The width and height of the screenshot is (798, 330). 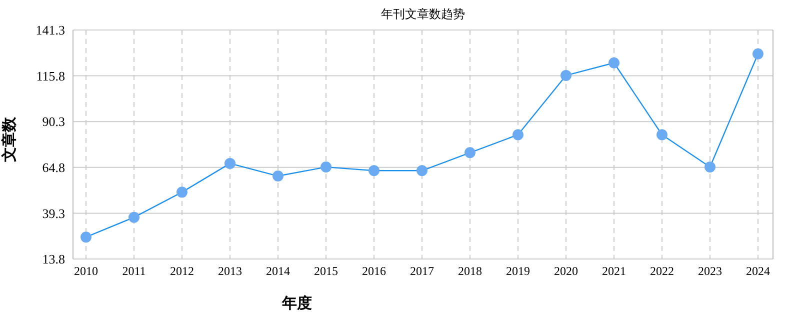 I want to click on y-tick-label: 90.3, so click(x=53, y=122).